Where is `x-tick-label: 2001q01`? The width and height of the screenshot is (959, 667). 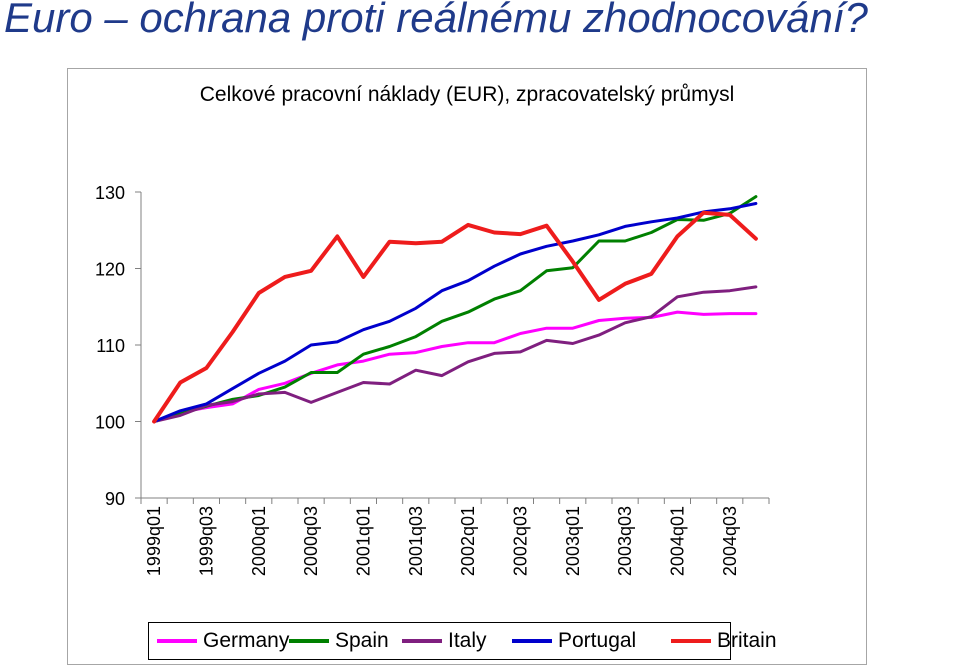 x-tick-label: 2001q01 is located at coordinates (363, 541).